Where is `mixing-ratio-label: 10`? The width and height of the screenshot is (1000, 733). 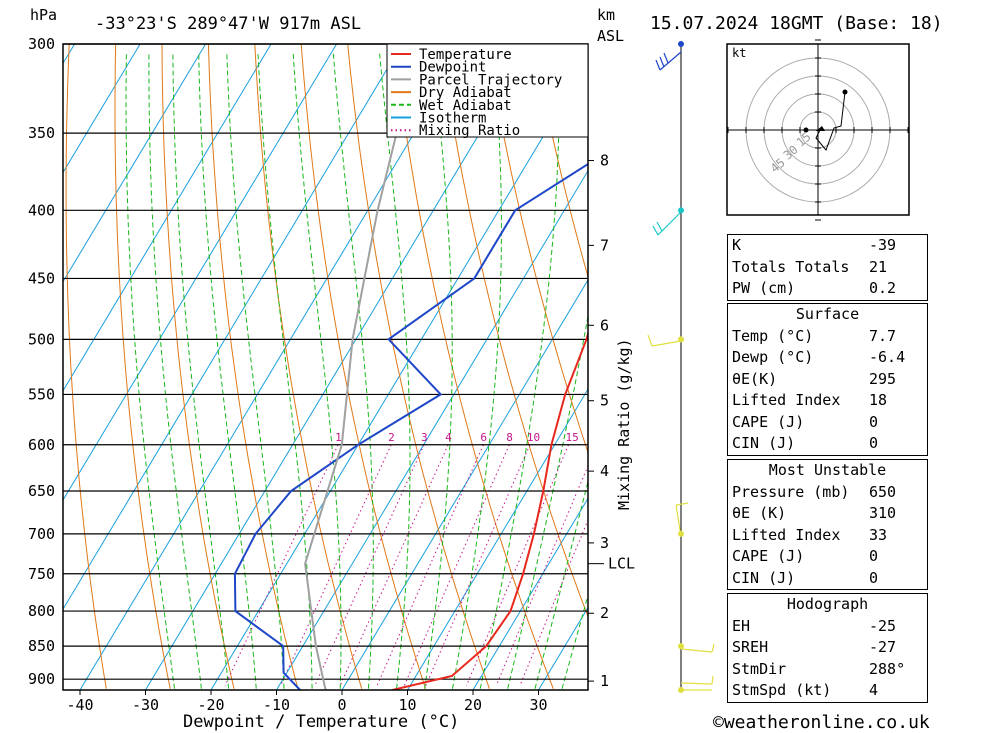 mixing-ratio-label: 10 is located at coordinates (533, 437).